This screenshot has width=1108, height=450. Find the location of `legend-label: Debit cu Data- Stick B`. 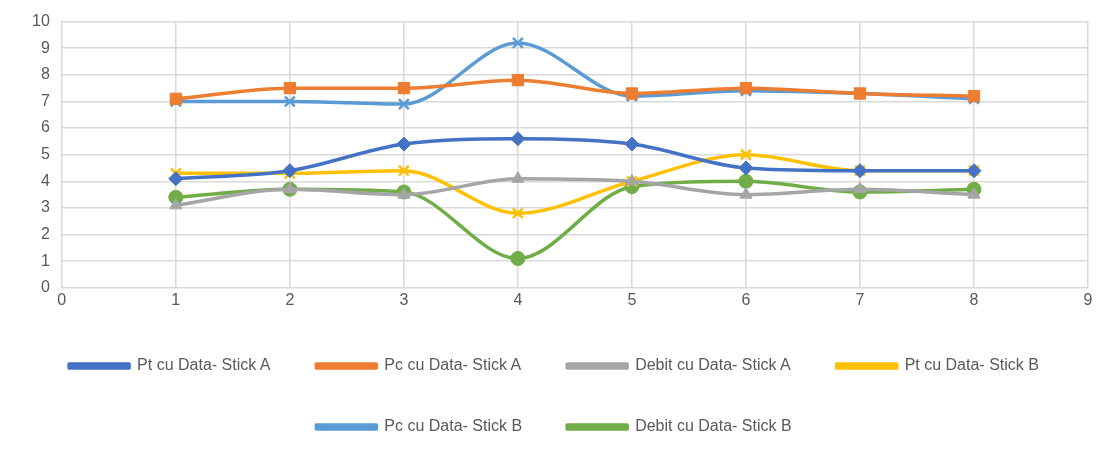

legend-label: Debit cu Data- Stick B is located at coordinates (713, 426).